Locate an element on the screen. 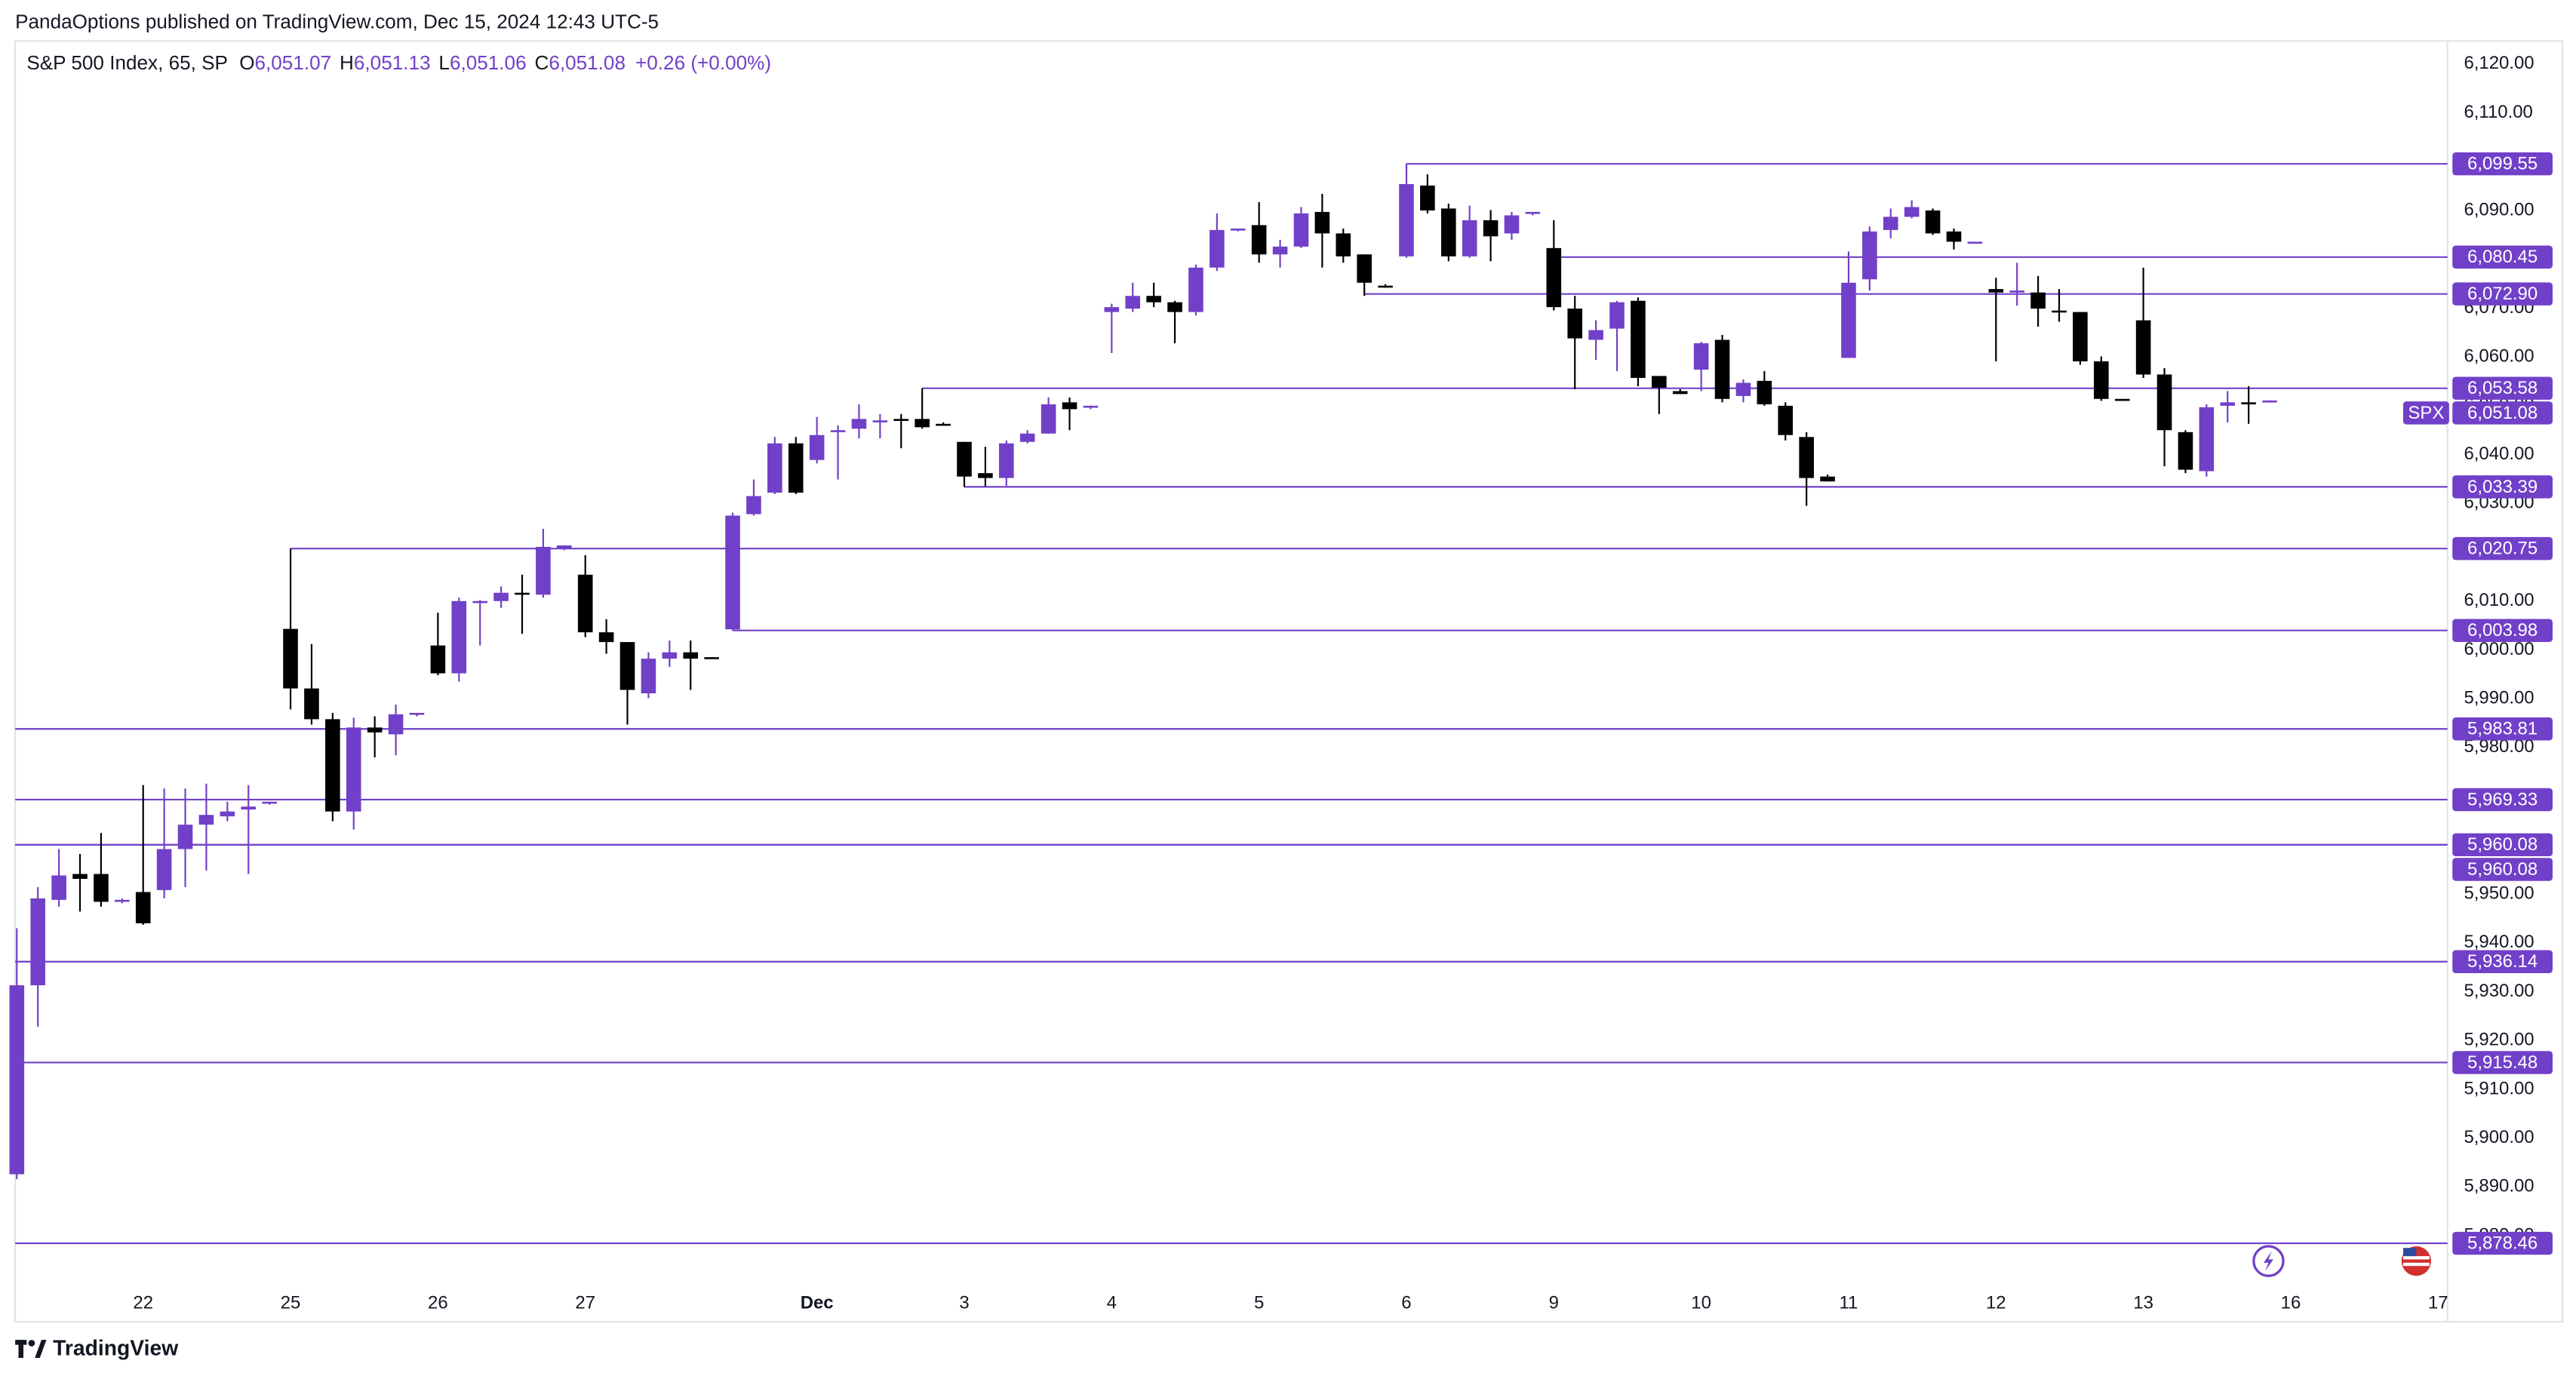  flag-stripe is located at coordinates (2416, 1258).